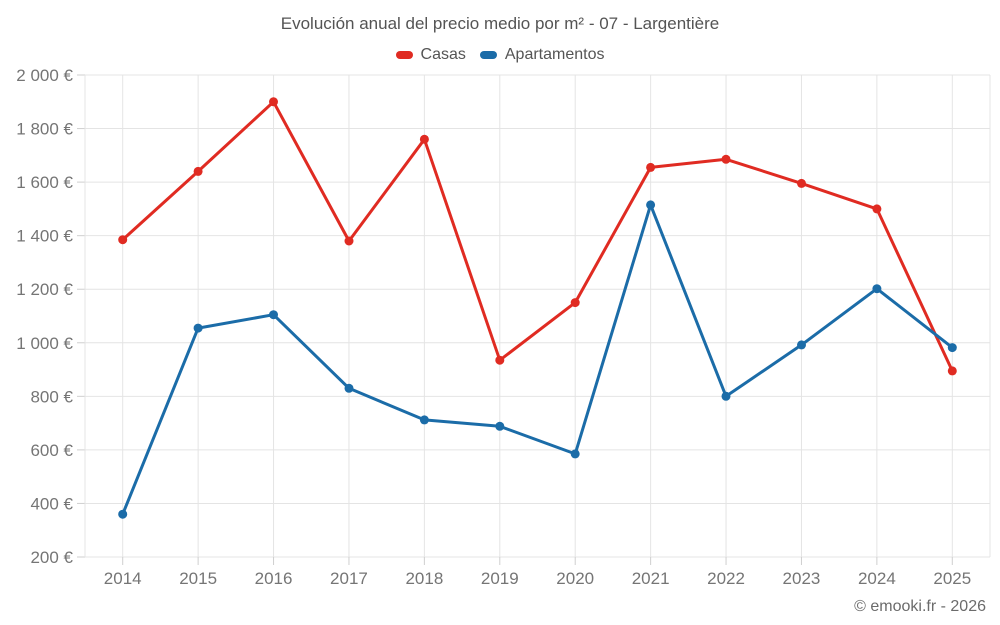  Describe the element at coordinates (349, 578) in the screenshot. I see `x-axis-tick-label: 2017` at that location.